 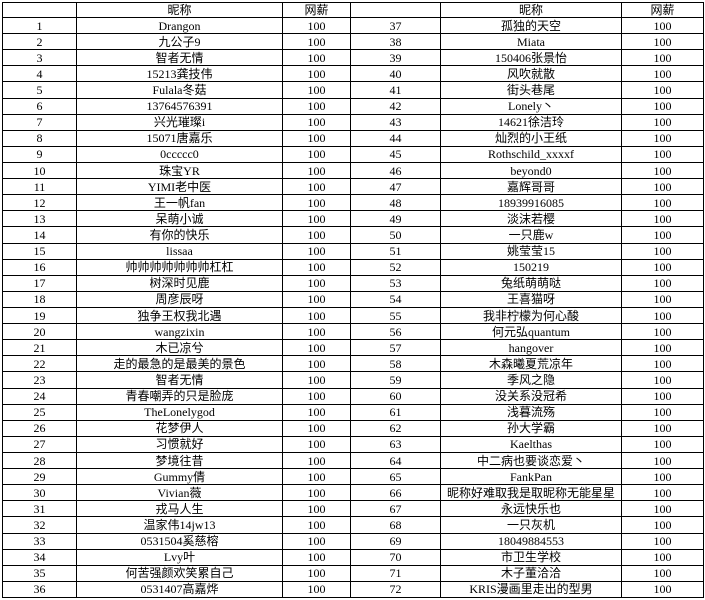 What do you see at coordinates (395, 428) in the screenshot?
I see `row-number-cell: 62` at bounding box center [395, 428].